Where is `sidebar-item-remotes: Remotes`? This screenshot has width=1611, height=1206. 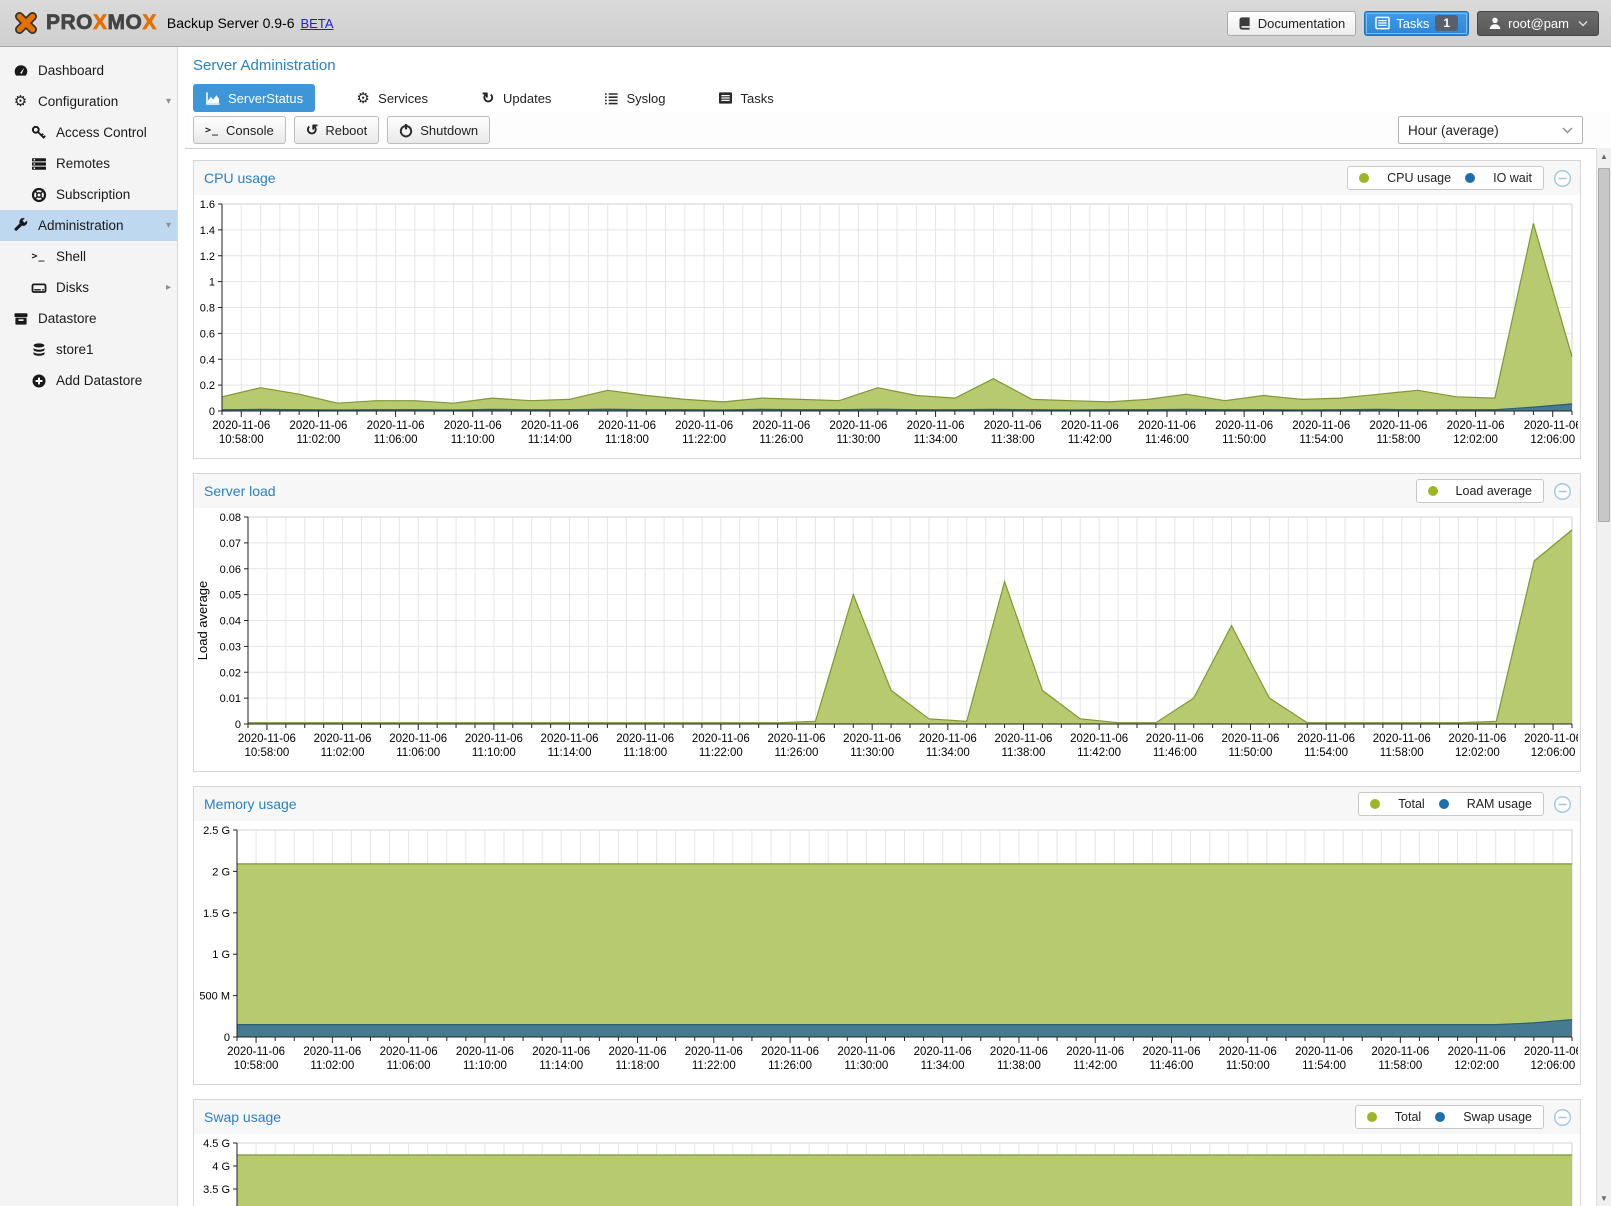 sidebar-item-remotes: Remotes is located at coordinates (88, 163).